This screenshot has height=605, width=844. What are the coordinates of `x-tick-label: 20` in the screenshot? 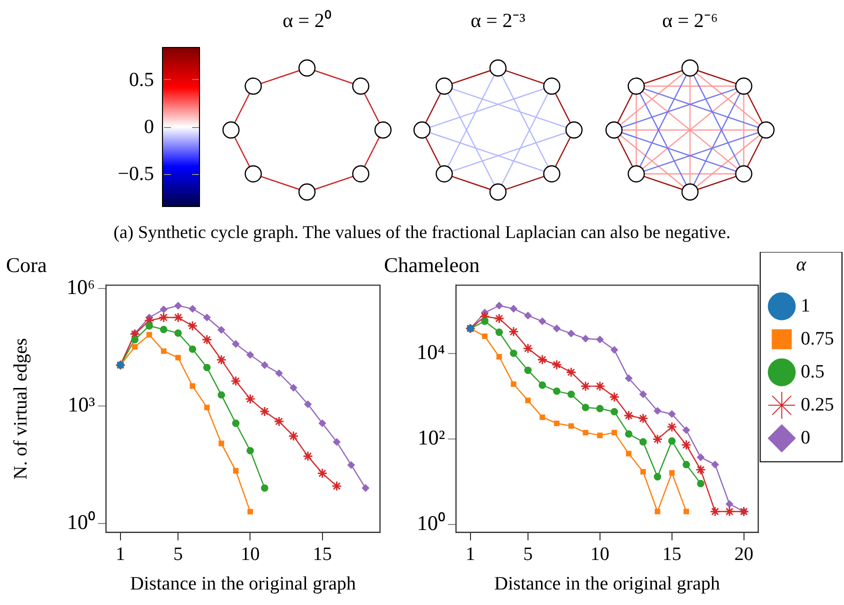 It's located at (744, 554).